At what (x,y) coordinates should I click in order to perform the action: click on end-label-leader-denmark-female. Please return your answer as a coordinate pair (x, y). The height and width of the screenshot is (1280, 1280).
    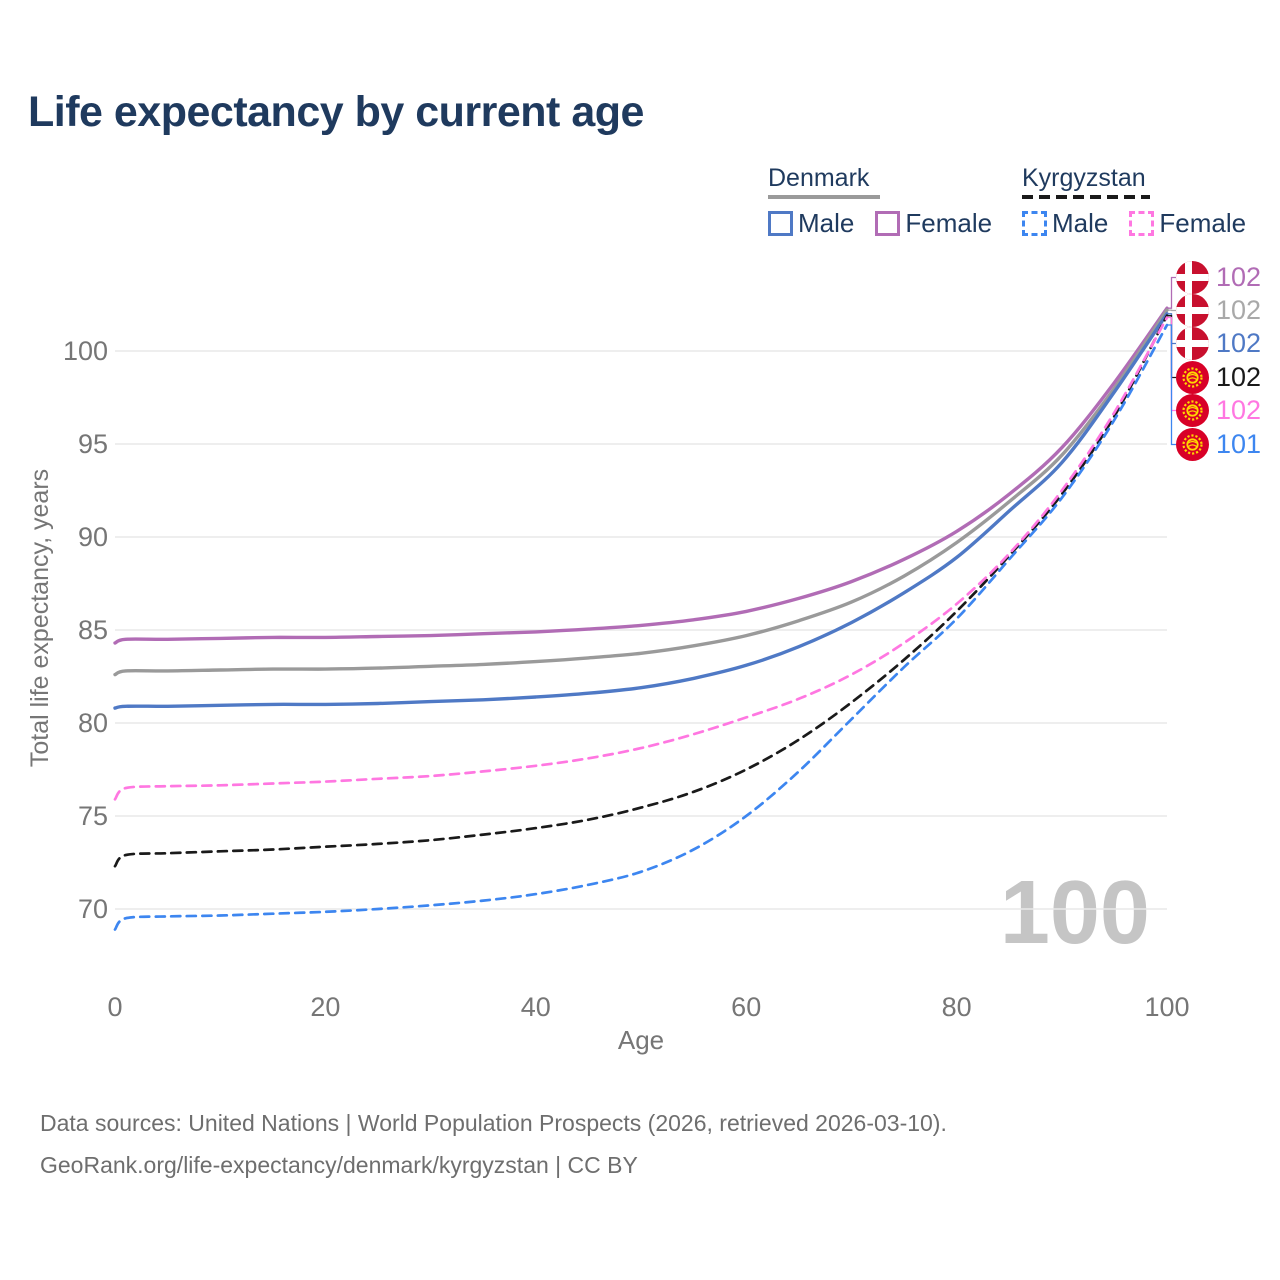
    Looking at the image, I should click on (1171, 292).